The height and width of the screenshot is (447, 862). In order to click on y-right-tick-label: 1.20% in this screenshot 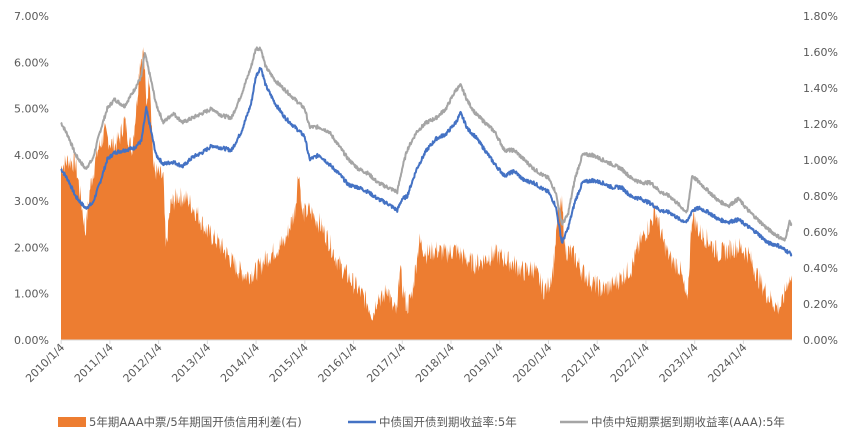, I will do `click(820, 124)`.